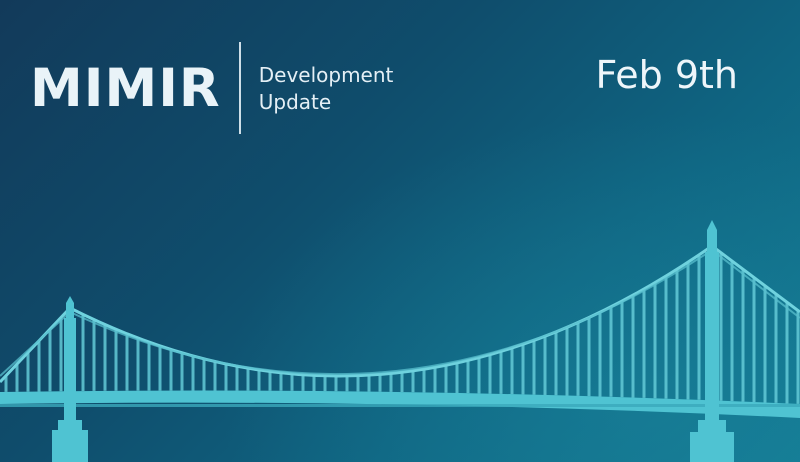  What do you see at coordinates (712, 341) in the screenshot?
I see `bridge-tower-right` at bounding box center [712, 341].